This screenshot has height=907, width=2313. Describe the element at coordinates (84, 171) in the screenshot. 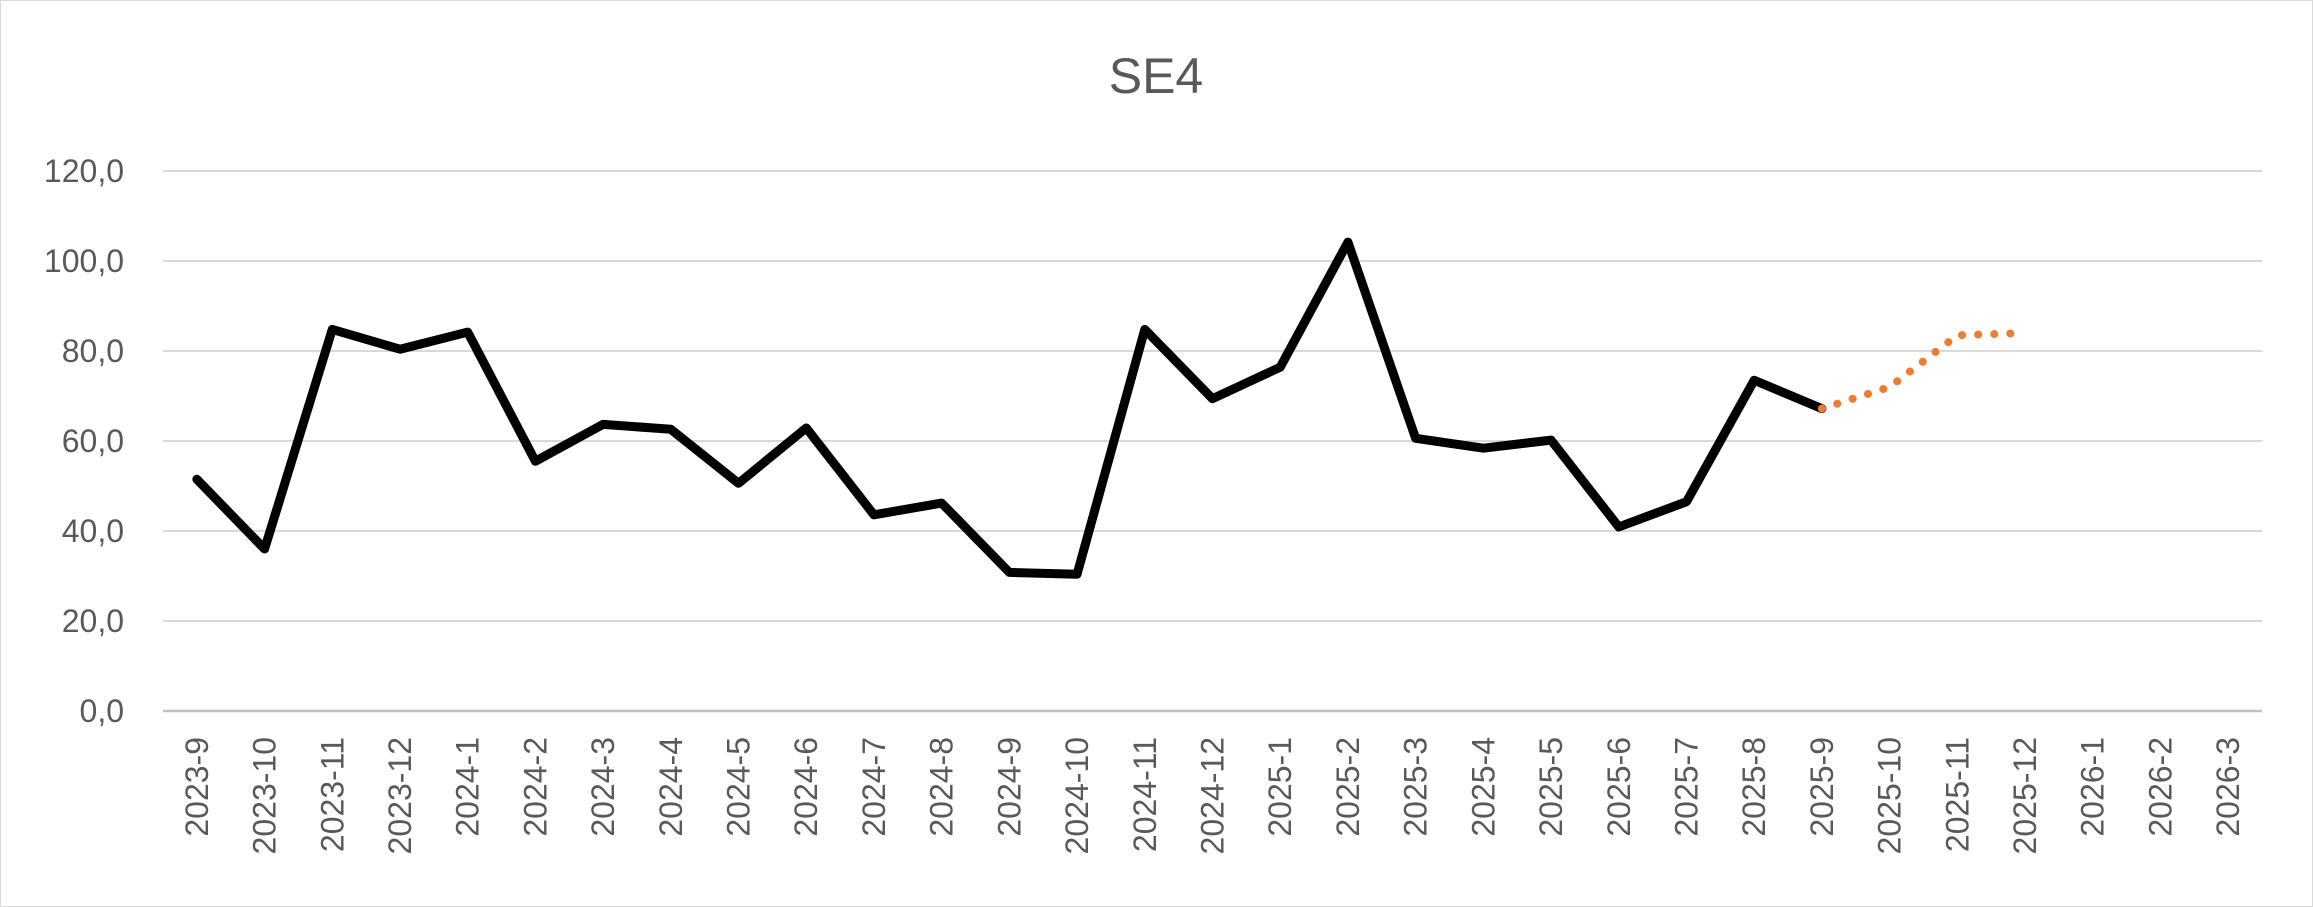

I see `y-tick-label: 120,0` at that location.